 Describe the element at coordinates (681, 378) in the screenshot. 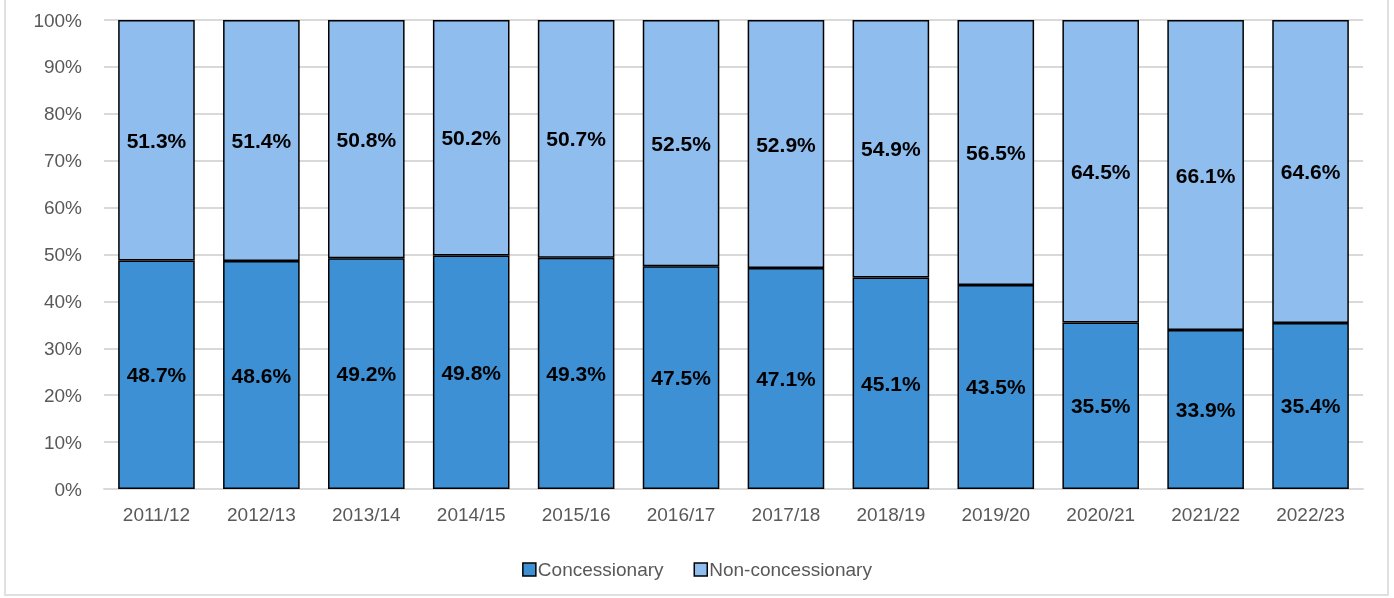

I see `data-label: 47.5%` at that location.